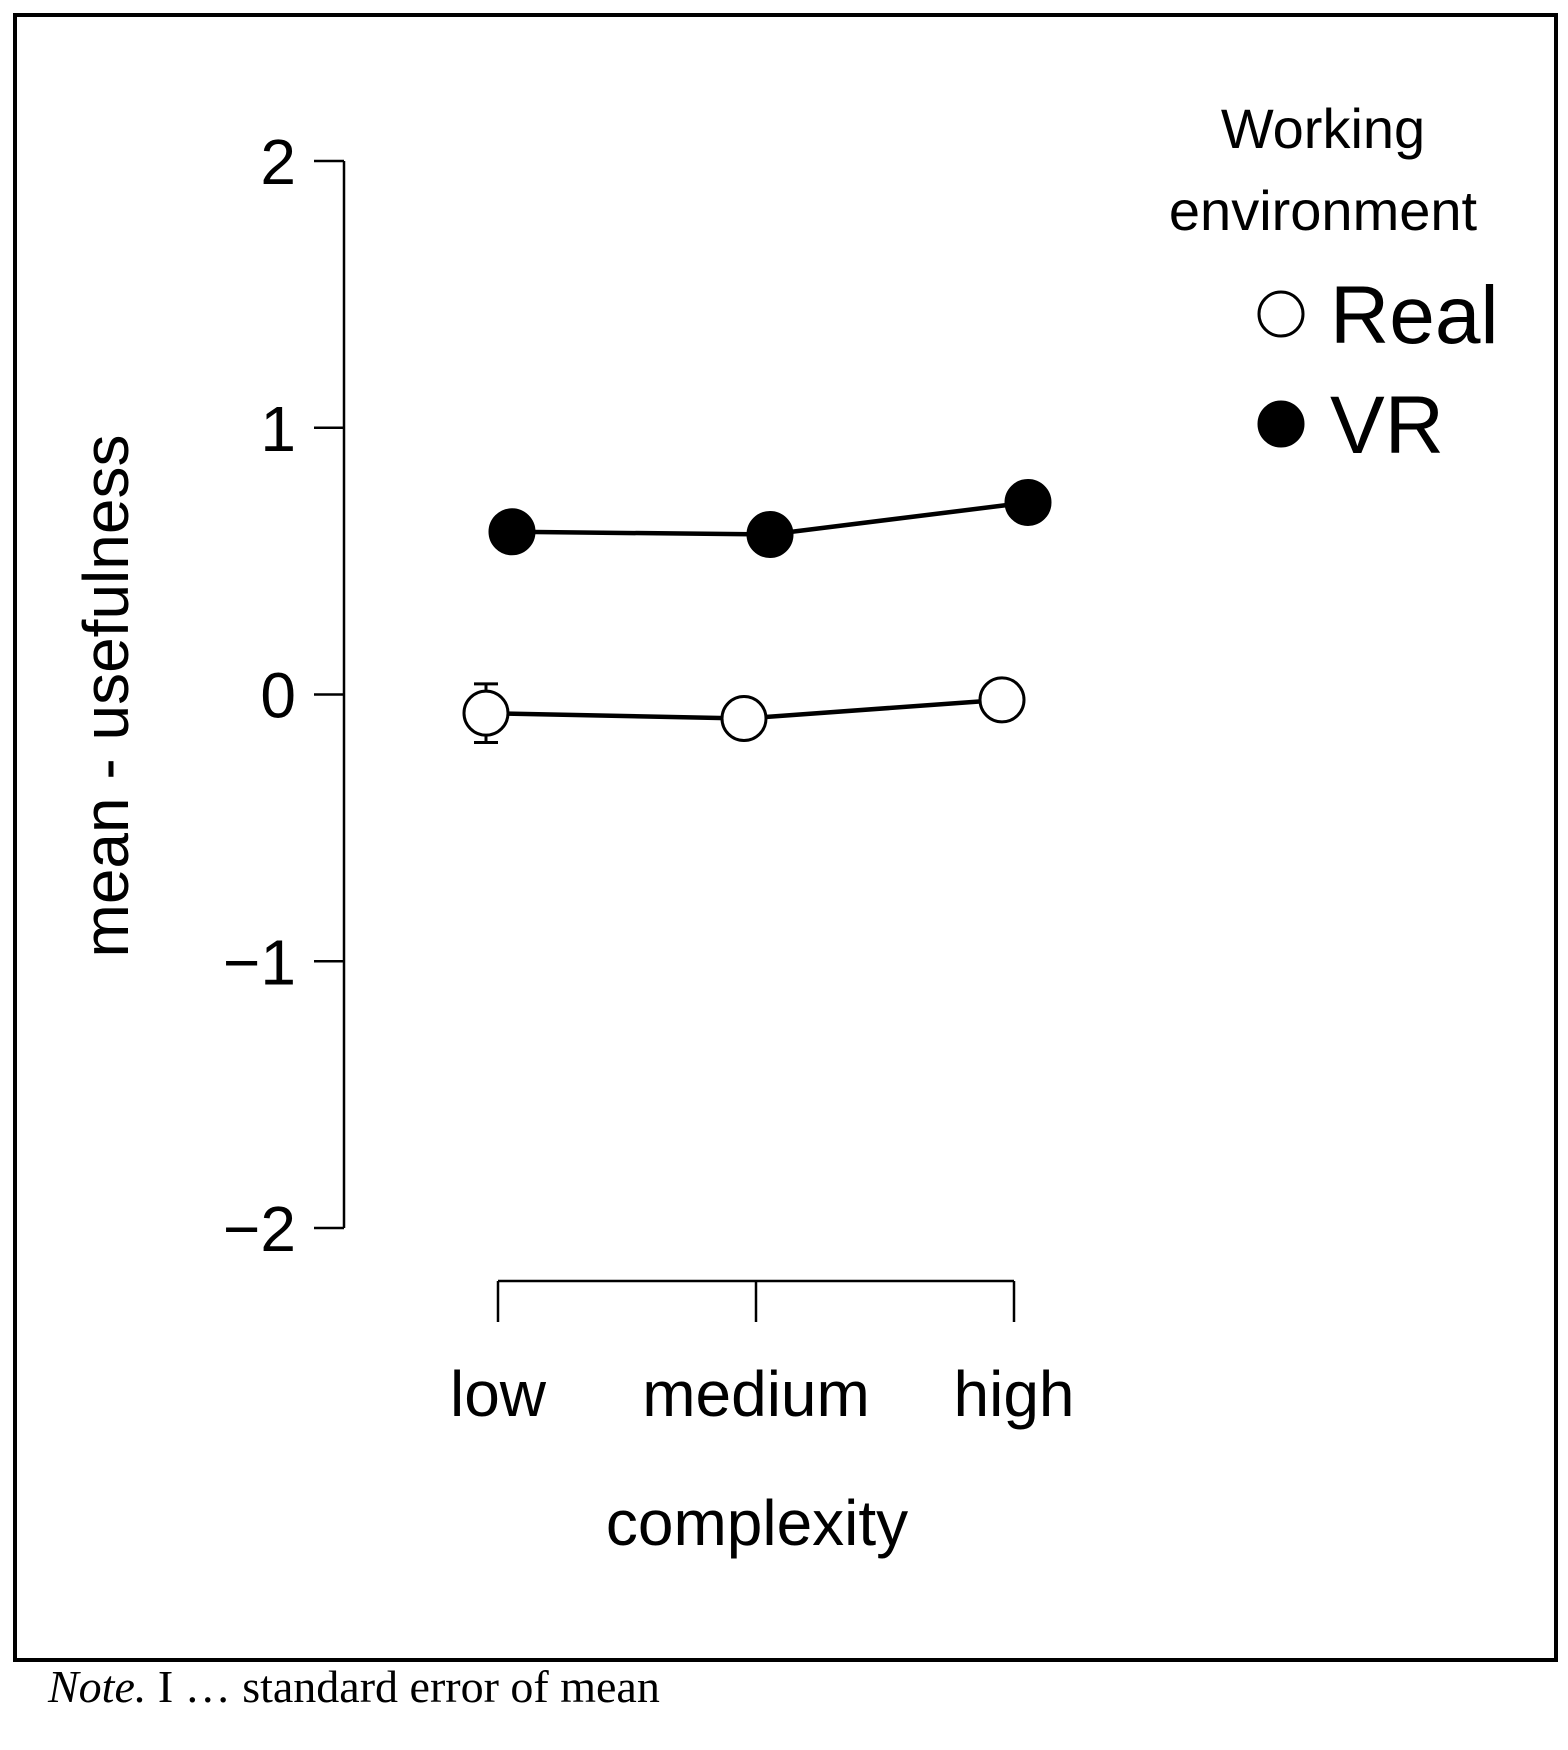 This screenshot has height=1750, width=1568. I want to click on figure-note: Note. I … standard error of mean, so click(354, 1686).